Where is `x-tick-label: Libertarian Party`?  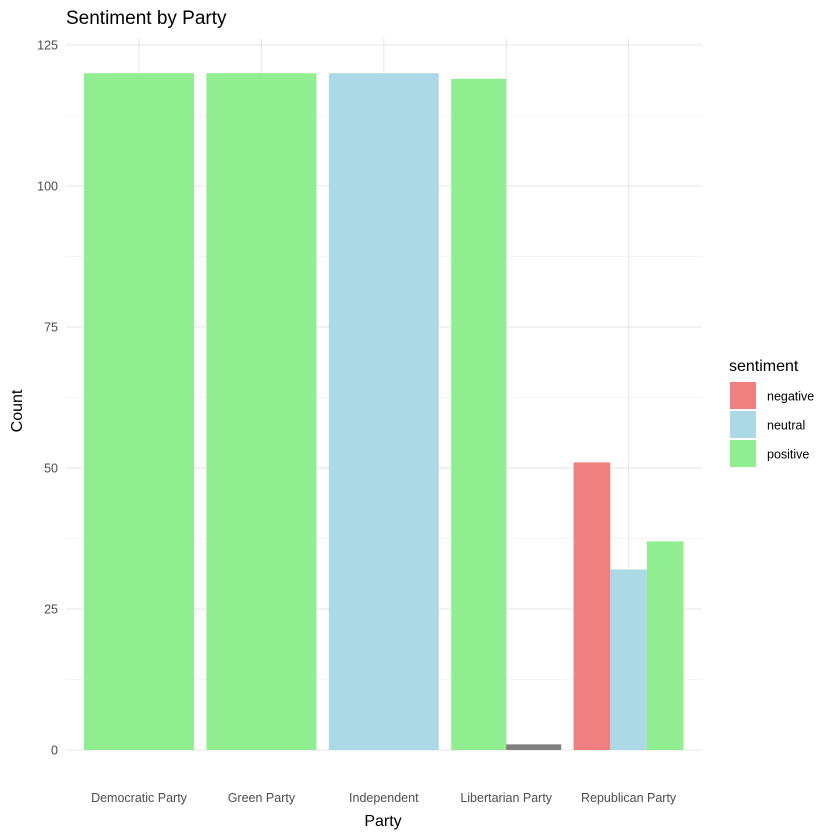 x-tick-label: Libertarian Party is located at coordinates (506, 798).